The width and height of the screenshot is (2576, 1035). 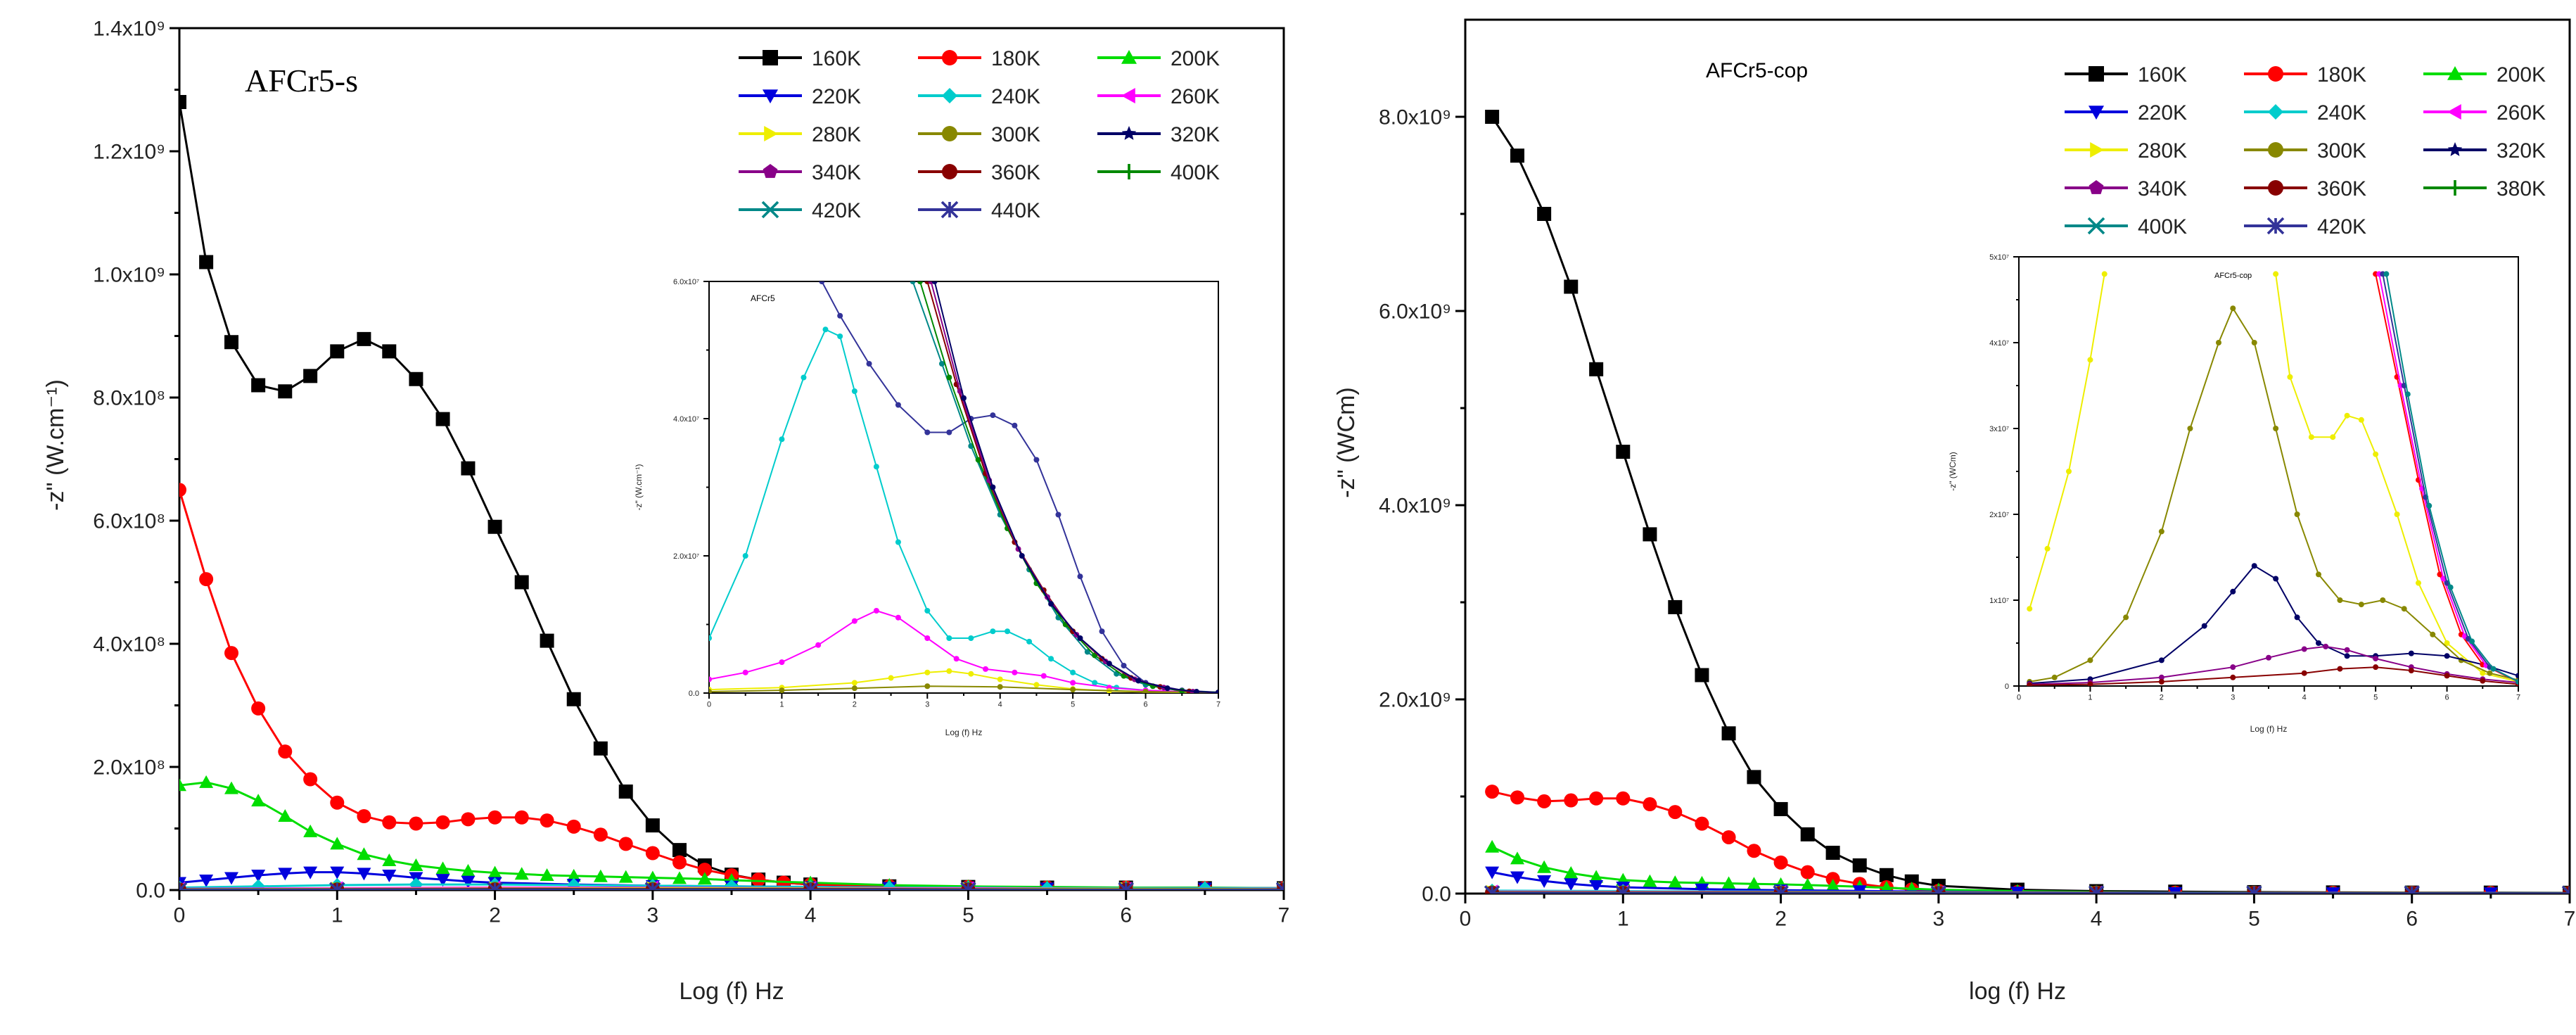 I want to click on right-legend-item-220k: 220K, so click(x=2126, y=113).